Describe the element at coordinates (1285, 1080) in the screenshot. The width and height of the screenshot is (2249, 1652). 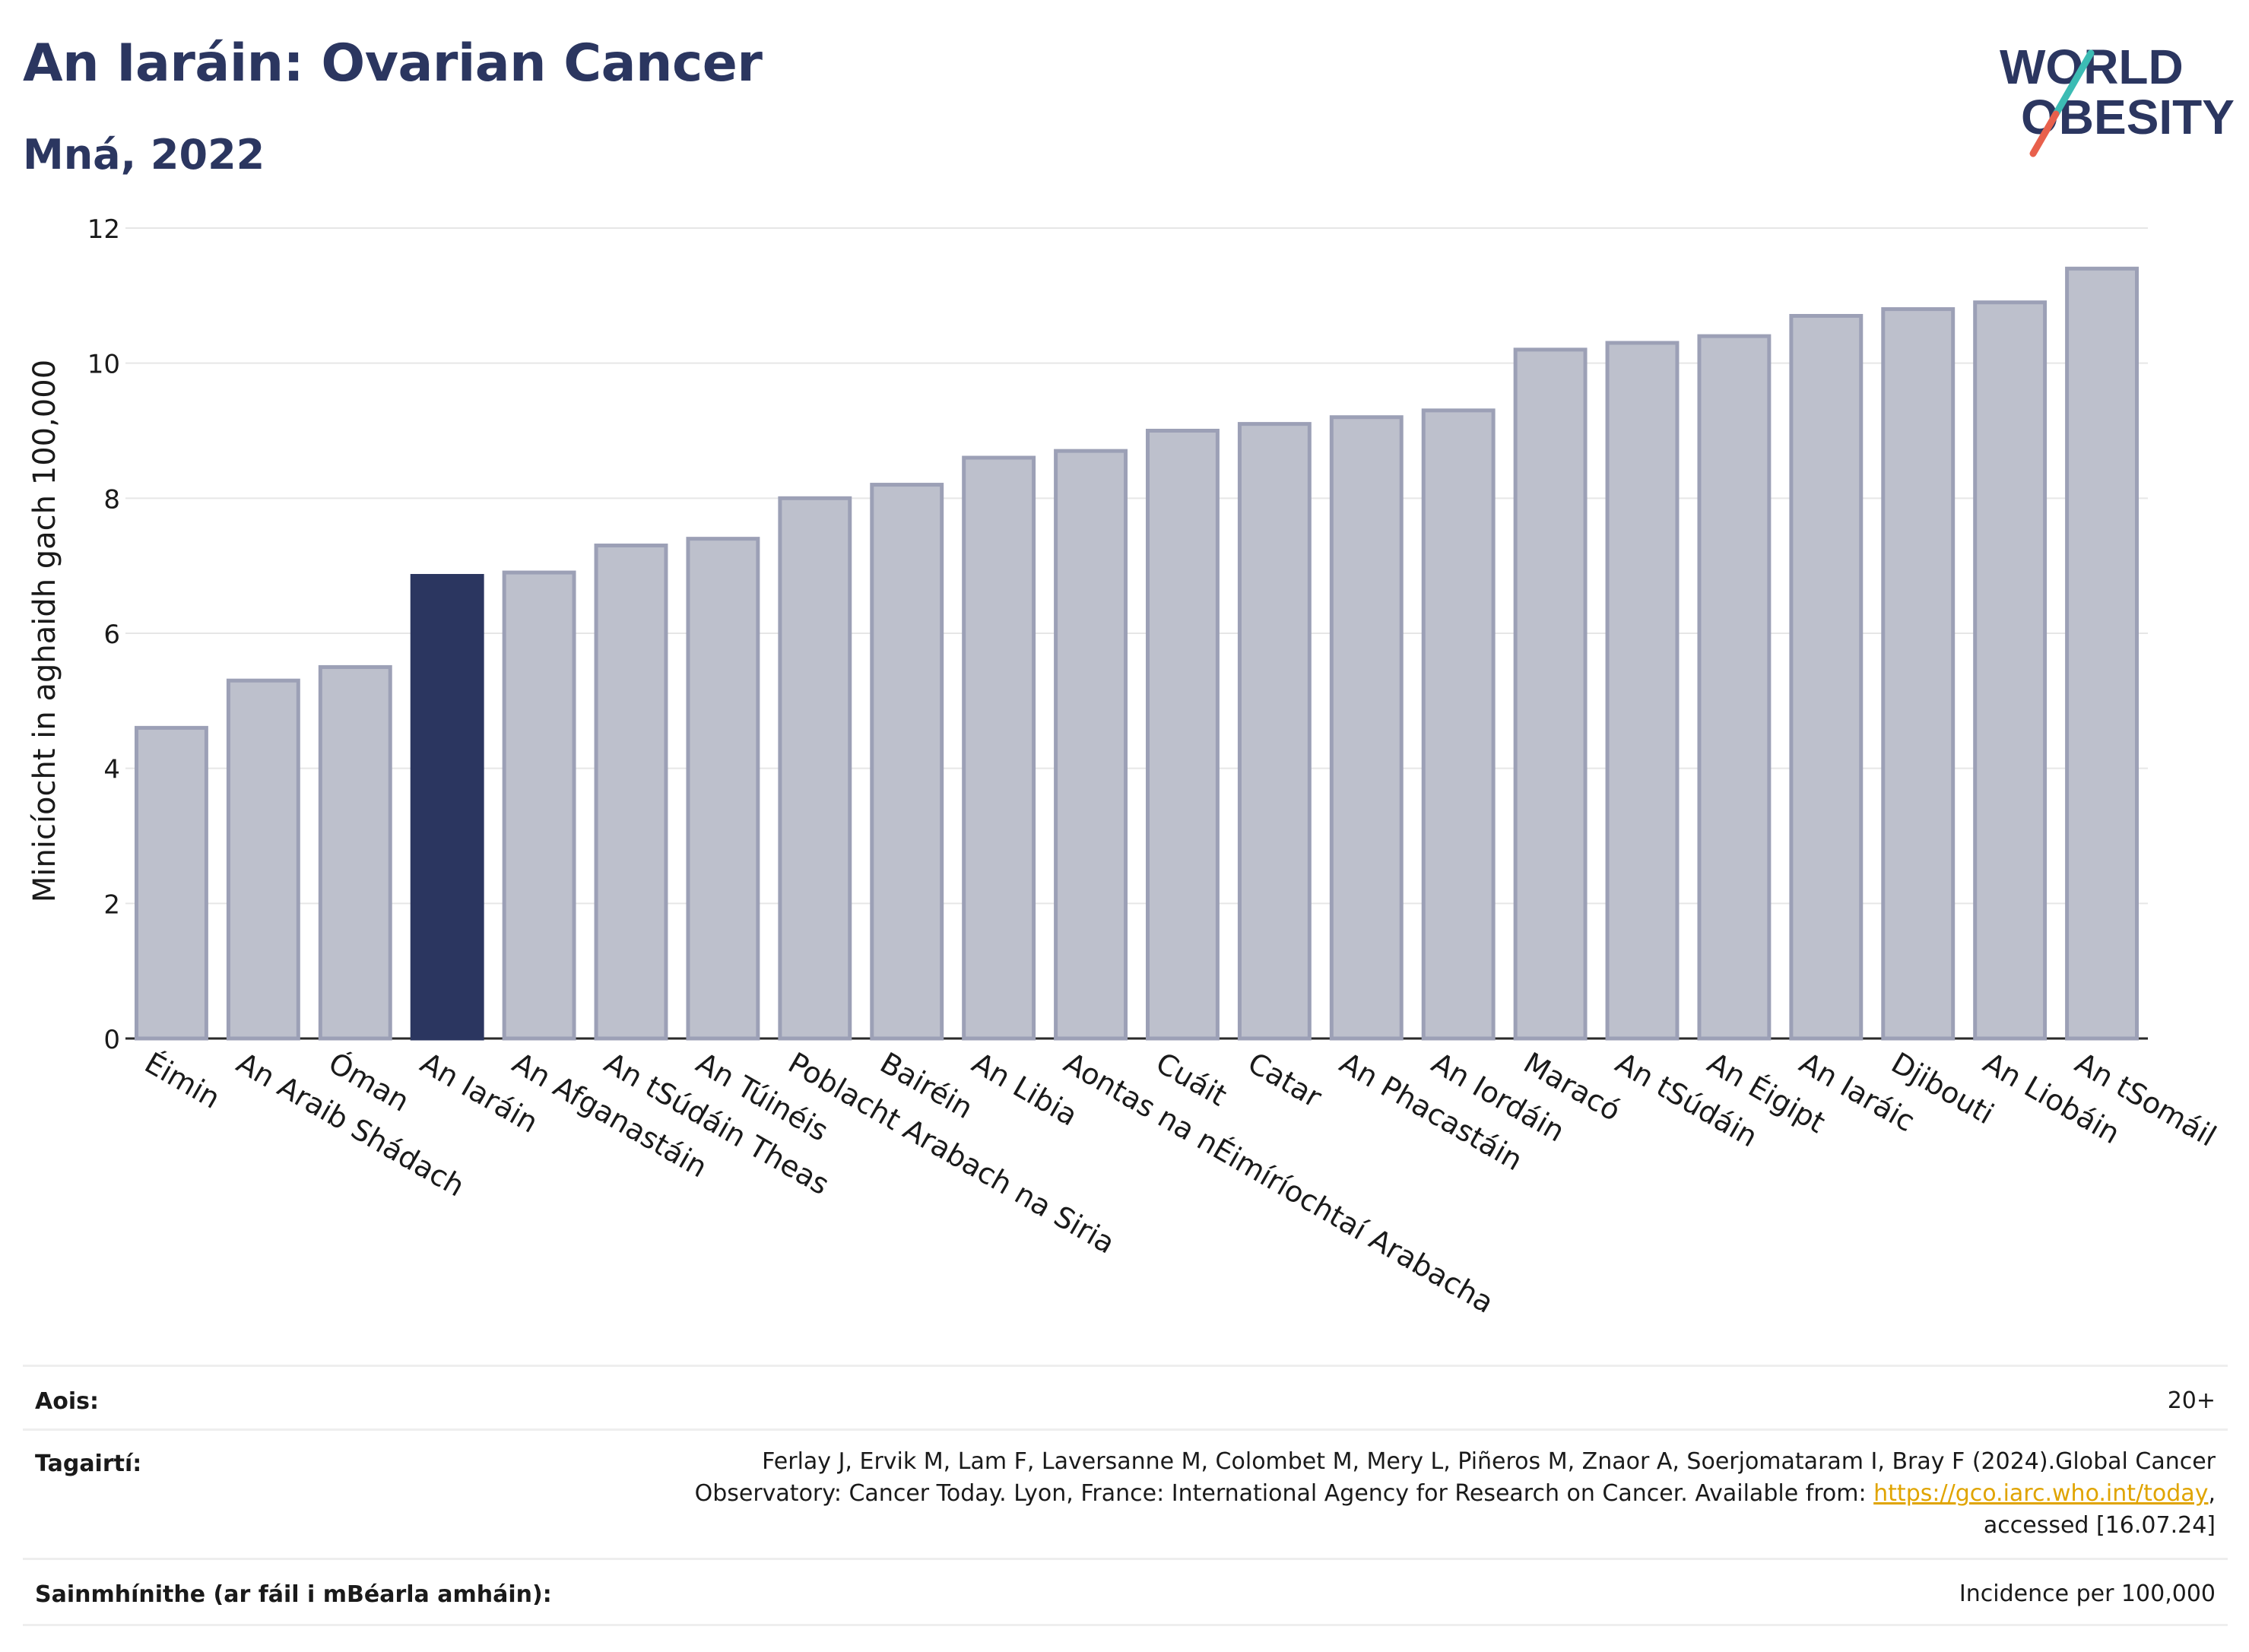
I see `x-tick-label: Catar` at that location.